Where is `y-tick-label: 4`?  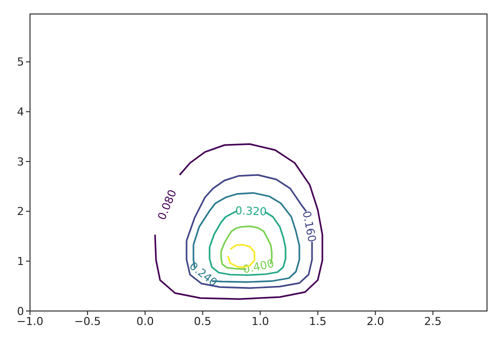 y-tick-label: 4 is located at coordinates (20, 112).